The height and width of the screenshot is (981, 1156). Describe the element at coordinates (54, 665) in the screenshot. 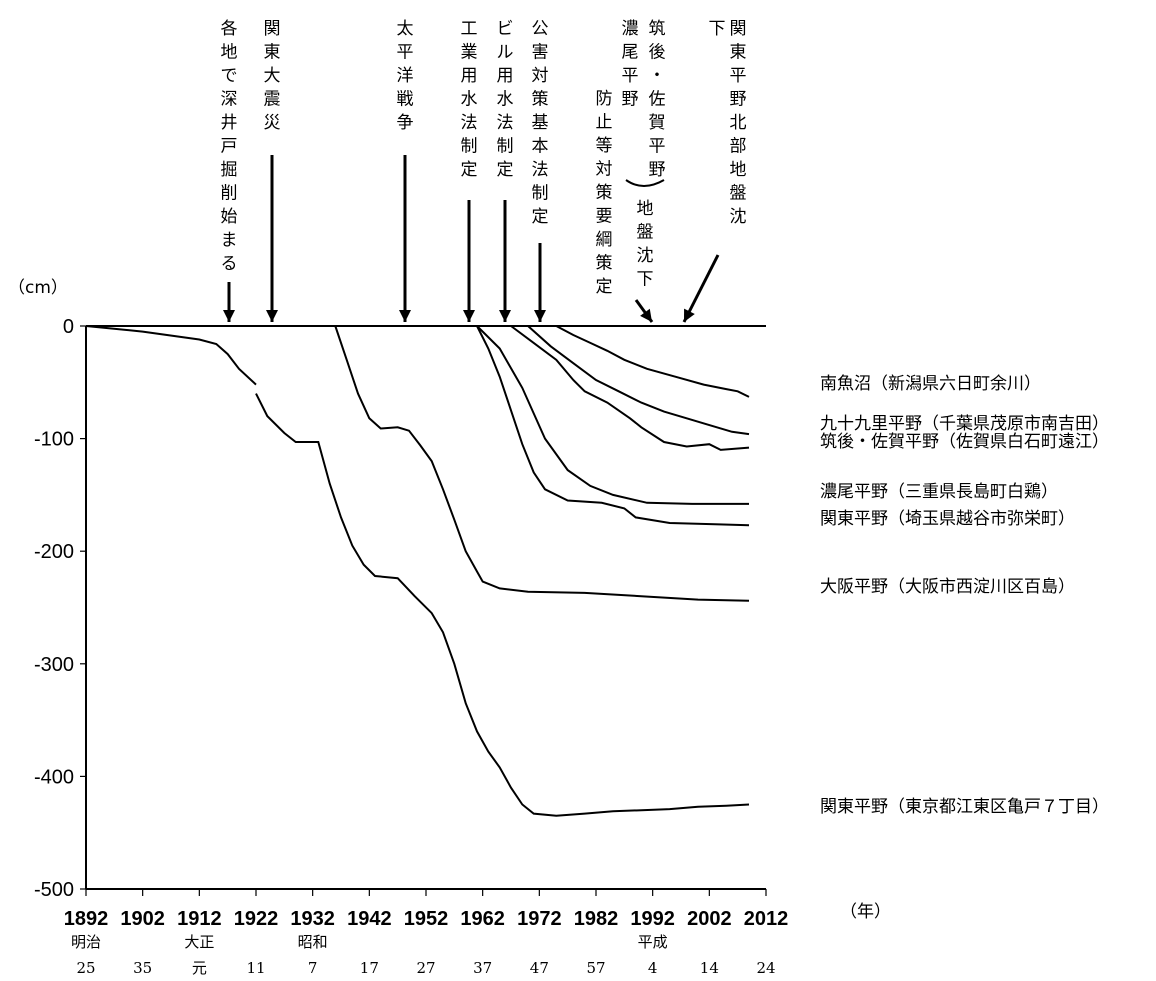

I see `y-tick-label: -300` at that location.